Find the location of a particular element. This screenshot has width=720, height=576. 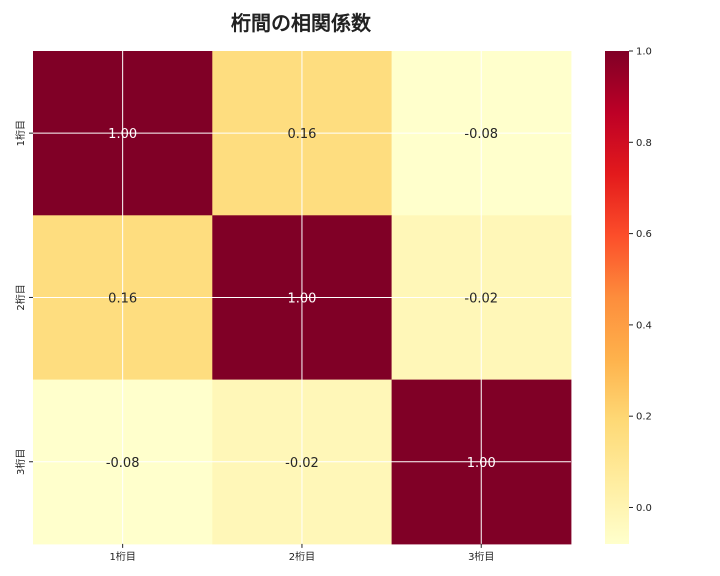

y-tick-label: 3桁目 is located at coordinates (20, 462).